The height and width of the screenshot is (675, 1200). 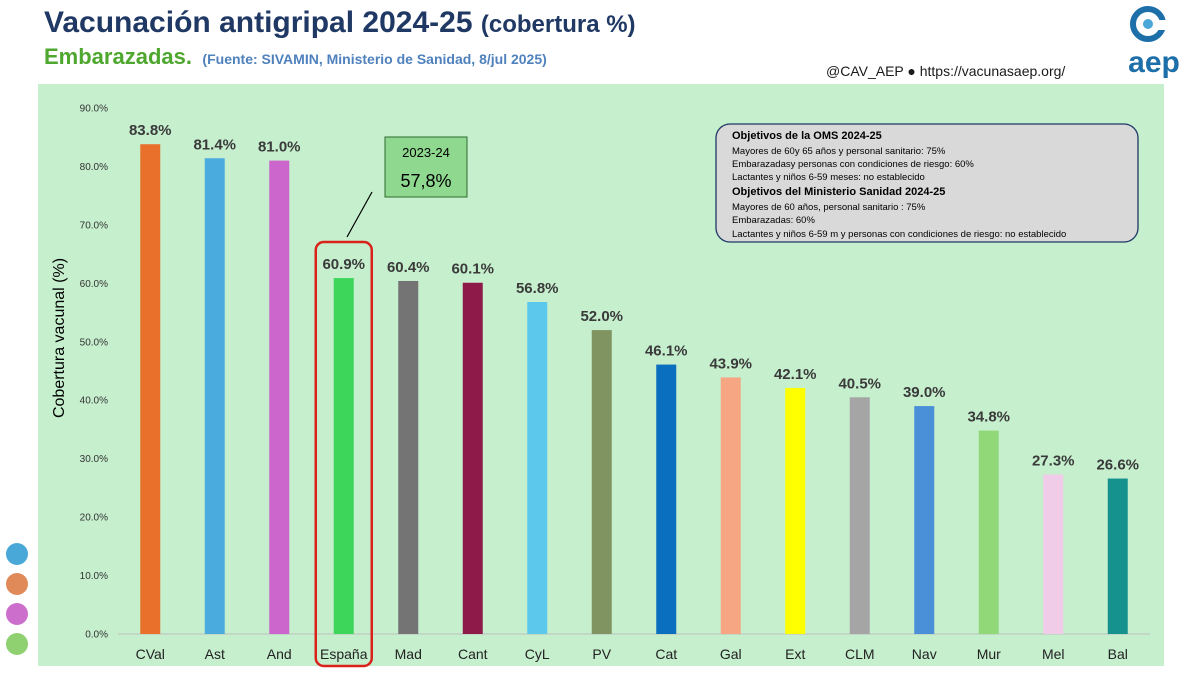 I want to click on ms-title: Objetivos del Ministerio Sanidad 2024-25, so click(x=838, y=192).